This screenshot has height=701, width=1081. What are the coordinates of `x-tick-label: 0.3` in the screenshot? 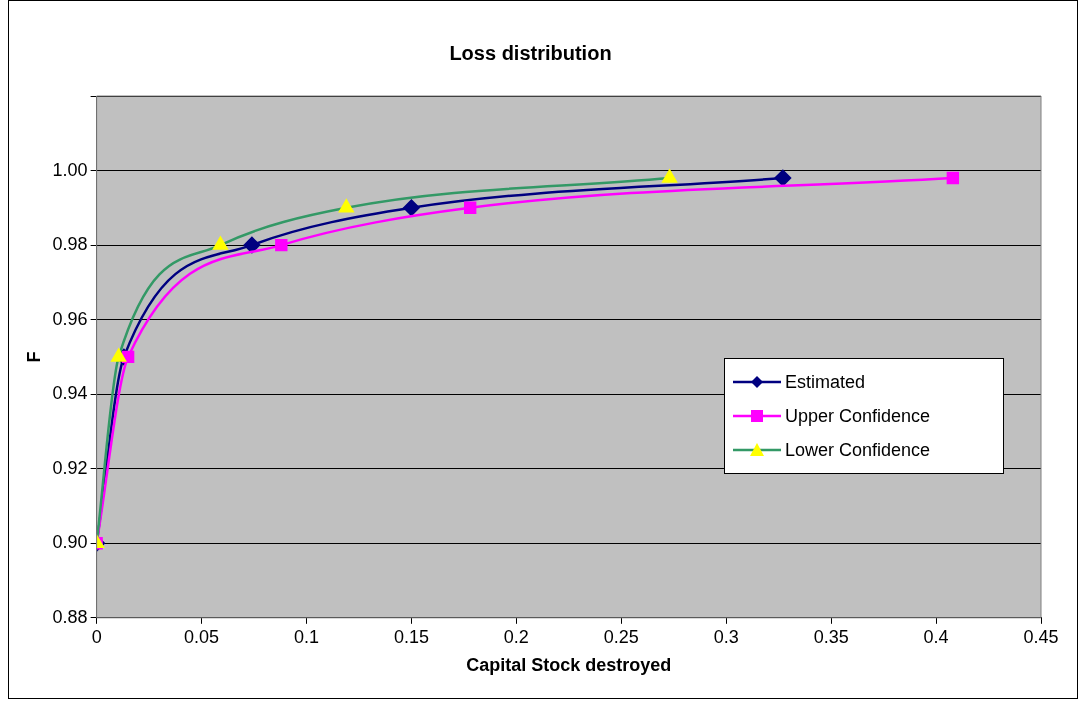 It's located at (726, 636).